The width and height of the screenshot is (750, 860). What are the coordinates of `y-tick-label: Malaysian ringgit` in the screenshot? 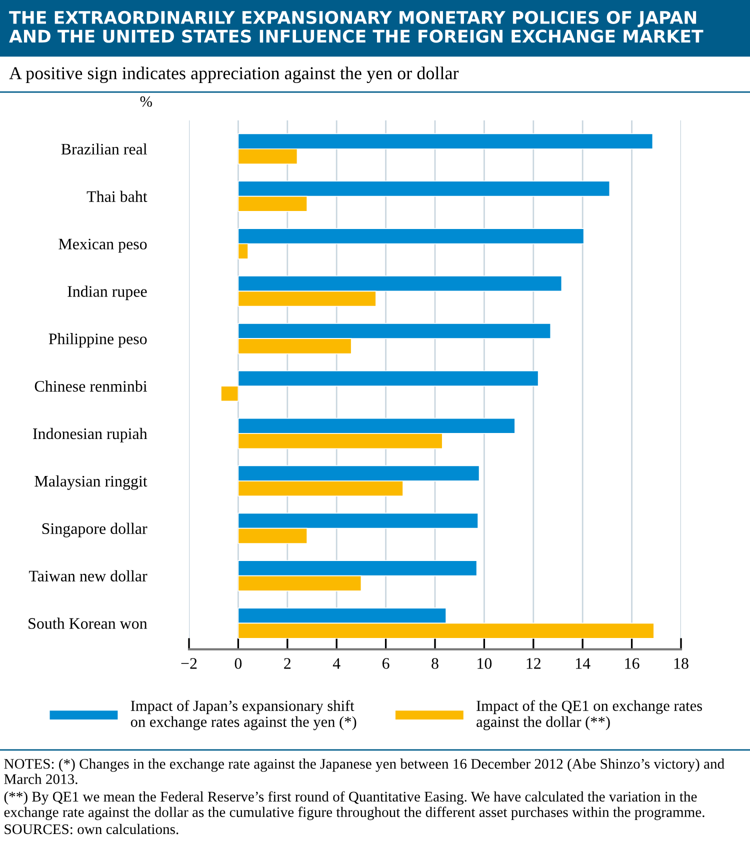 It's located at (91, 482).